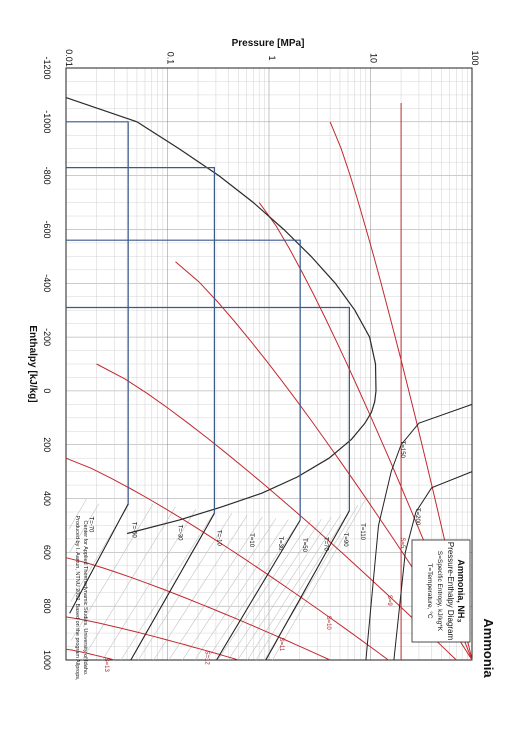  What do you see at coordinates (47, 498) in the screenshot?
I see `x-tick-label: 400` at bounding box center [47, 498].